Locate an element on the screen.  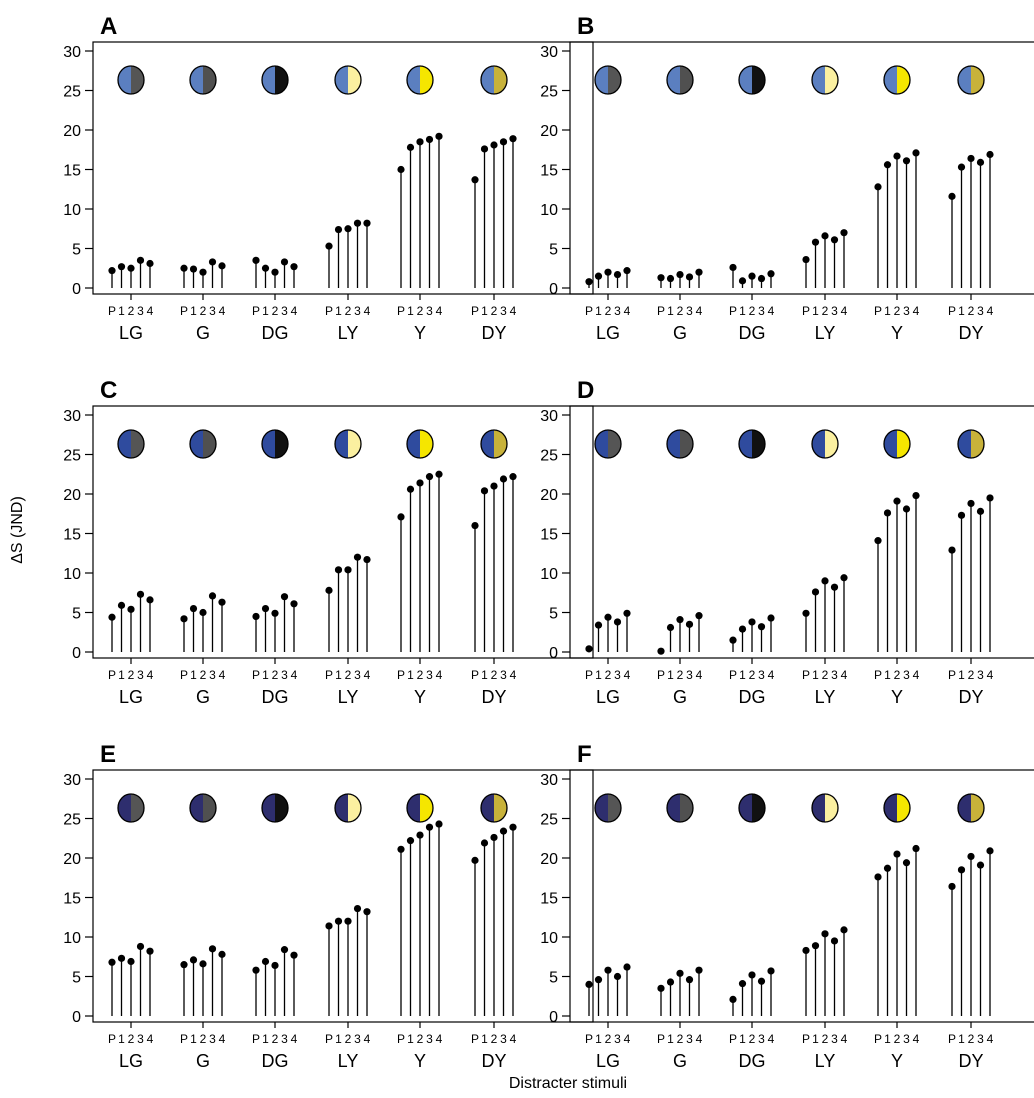
category-ly: P 1 2 3 4 LY is located at coordinates (348, 204).